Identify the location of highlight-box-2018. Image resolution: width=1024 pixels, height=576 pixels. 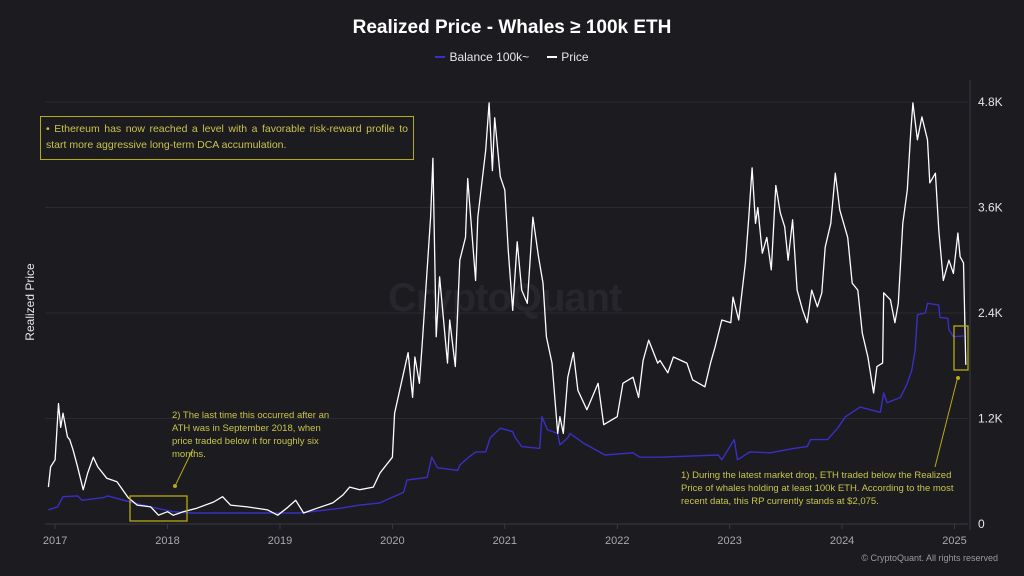
(158, 508).